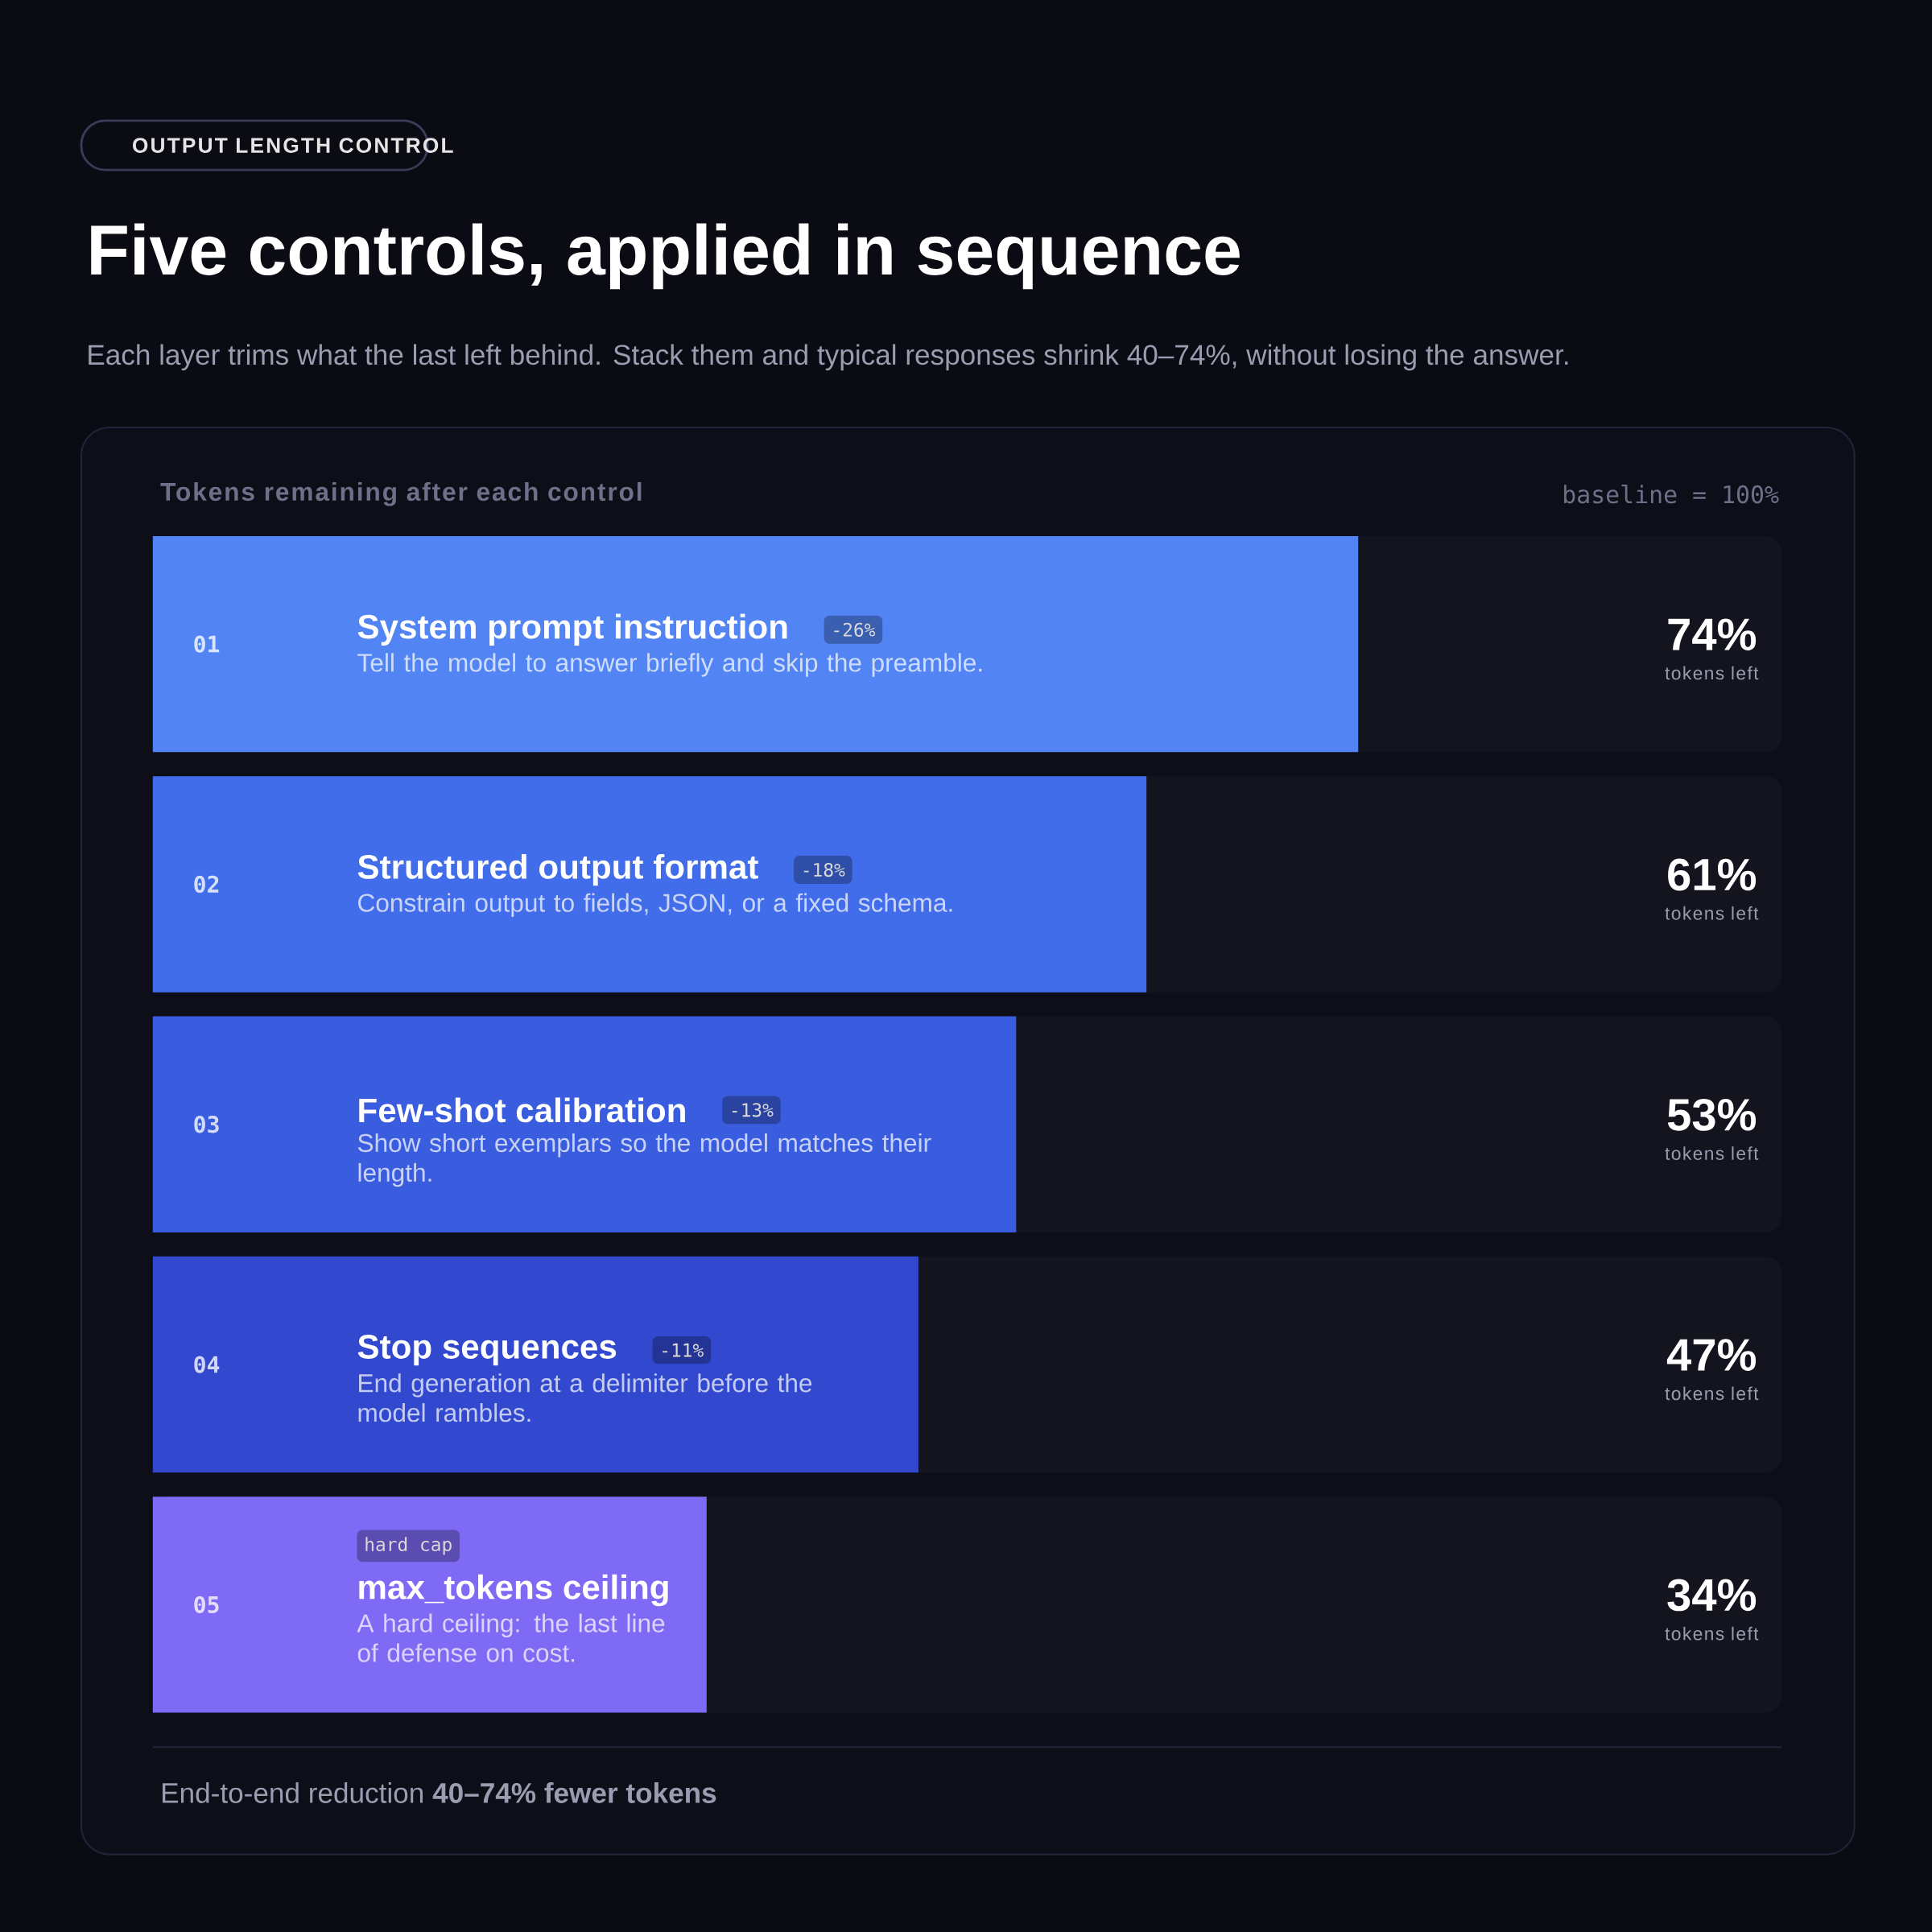 This screenshot has width=1932, height=1932. Describe the element at coordinates (644, 1160) in the screenshot. I see `annotation: Show short exemplars so the model matches their length.` at that location.